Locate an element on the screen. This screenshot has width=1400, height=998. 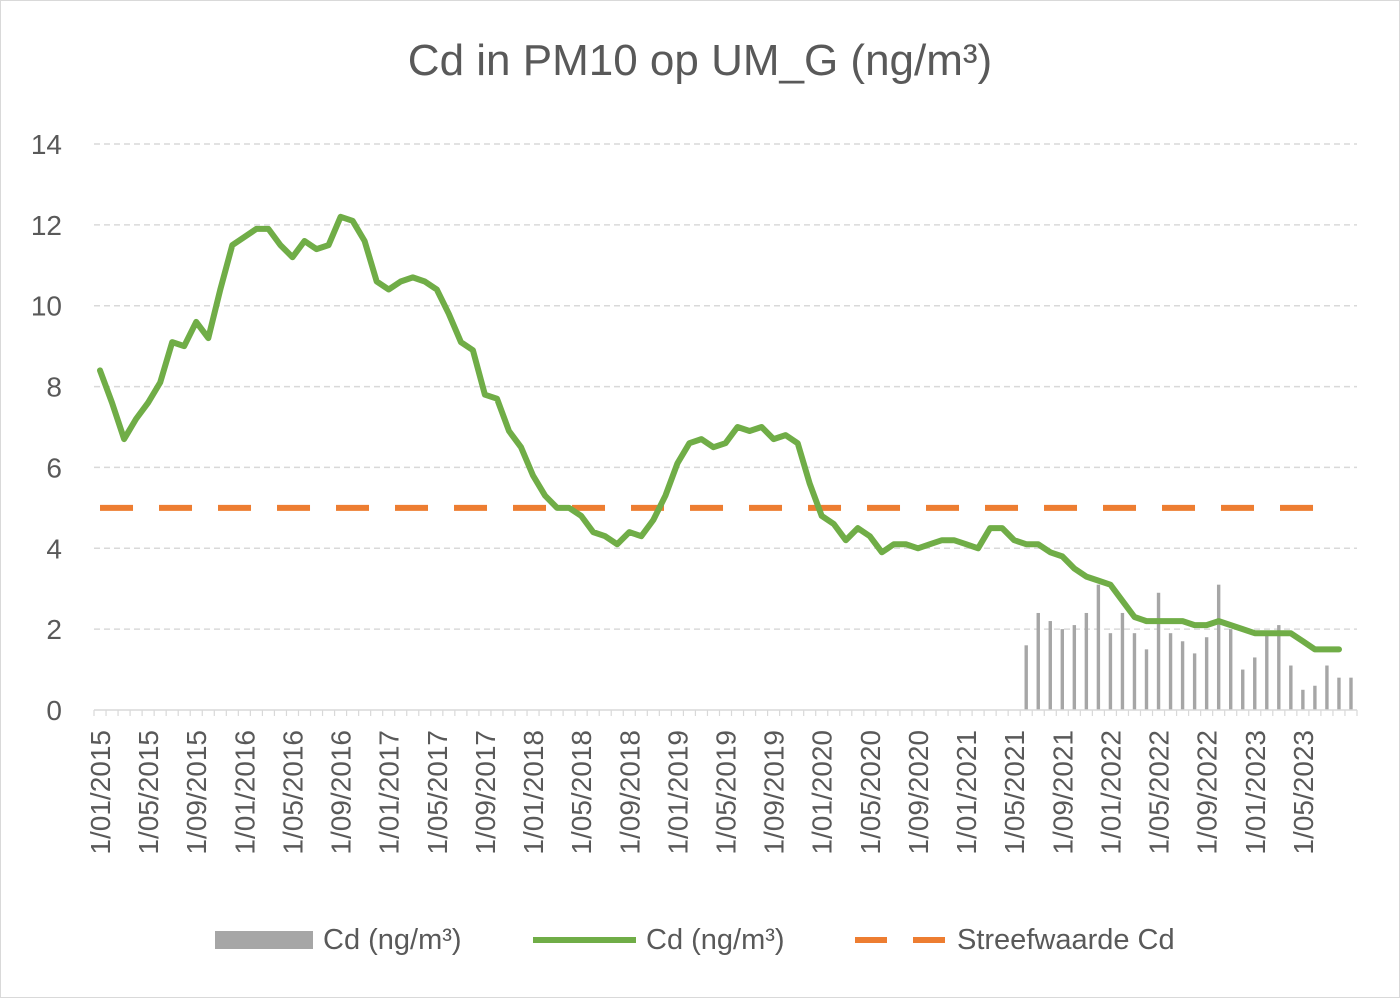
x-tick-label: 1/01/2018 is located at coordinates (533, 792).